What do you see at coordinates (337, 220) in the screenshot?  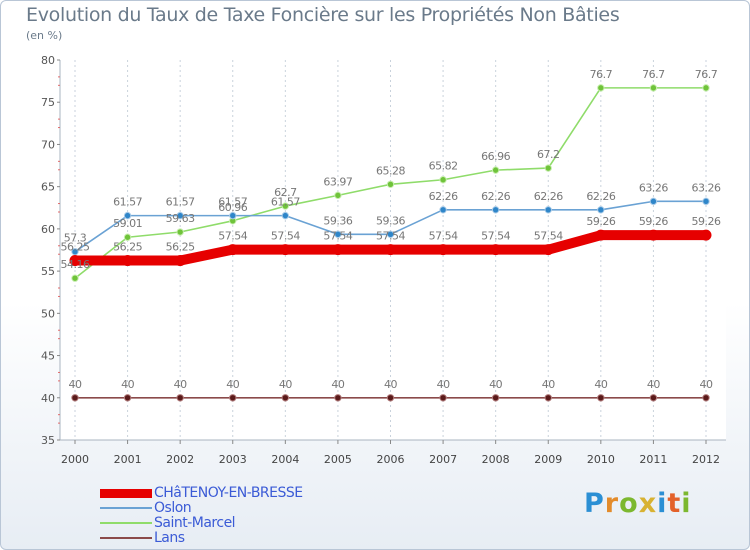 I see `data-label: 59.36` at bounding box center [337, 220].